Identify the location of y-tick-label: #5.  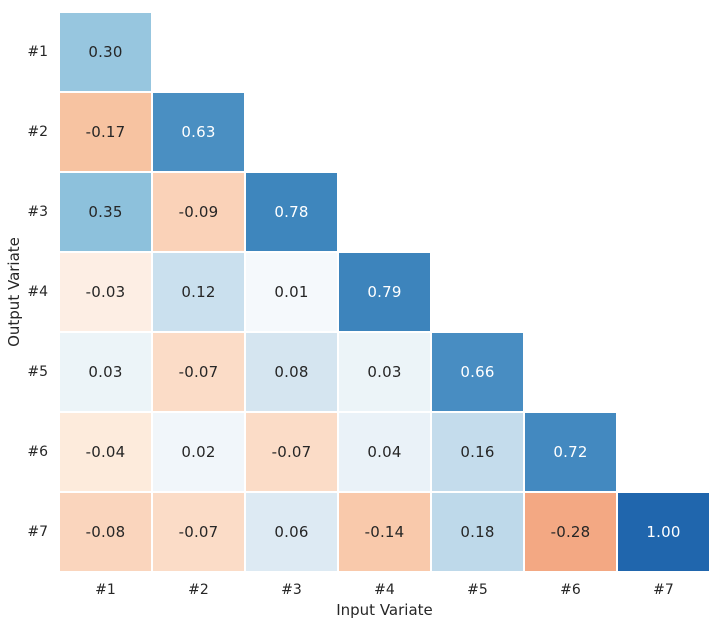
(37, 372).